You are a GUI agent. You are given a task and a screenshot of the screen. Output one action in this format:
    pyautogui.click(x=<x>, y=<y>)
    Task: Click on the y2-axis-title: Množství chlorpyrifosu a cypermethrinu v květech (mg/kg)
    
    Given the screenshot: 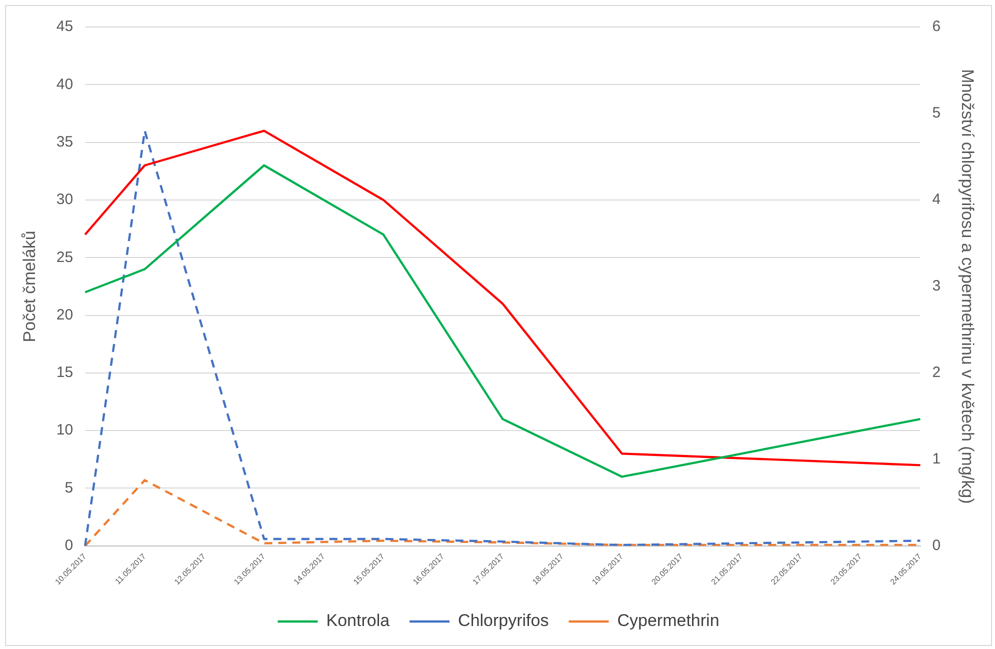 What is the action you would take?
    pyautogui.click(x=968, y=286)
    